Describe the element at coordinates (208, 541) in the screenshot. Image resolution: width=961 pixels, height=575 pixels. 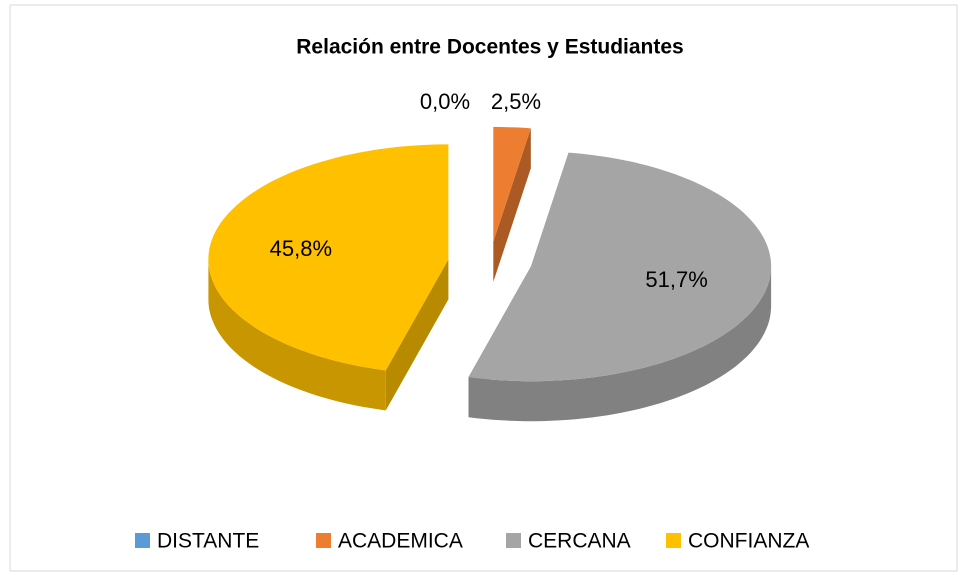
I see `legend-label: DISTANTE` at that location.